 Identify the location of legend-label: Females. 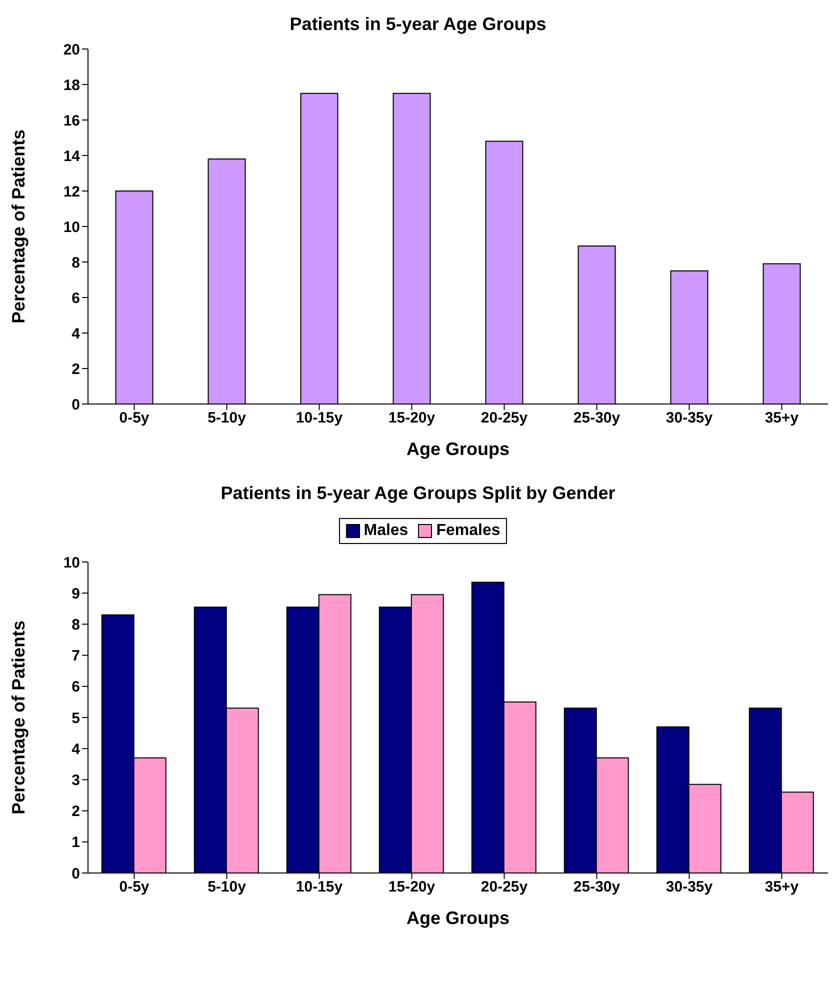
(467, 531).